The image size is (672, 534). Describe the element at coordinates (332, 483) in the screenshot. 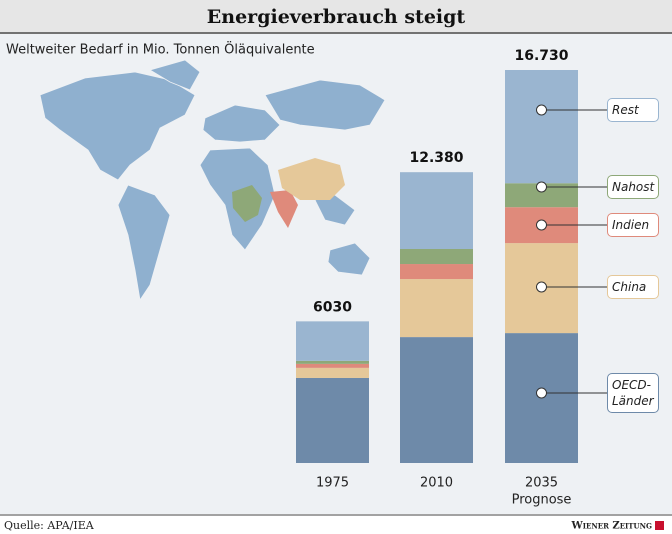

I see `x-tick-label: 1975` at that location.